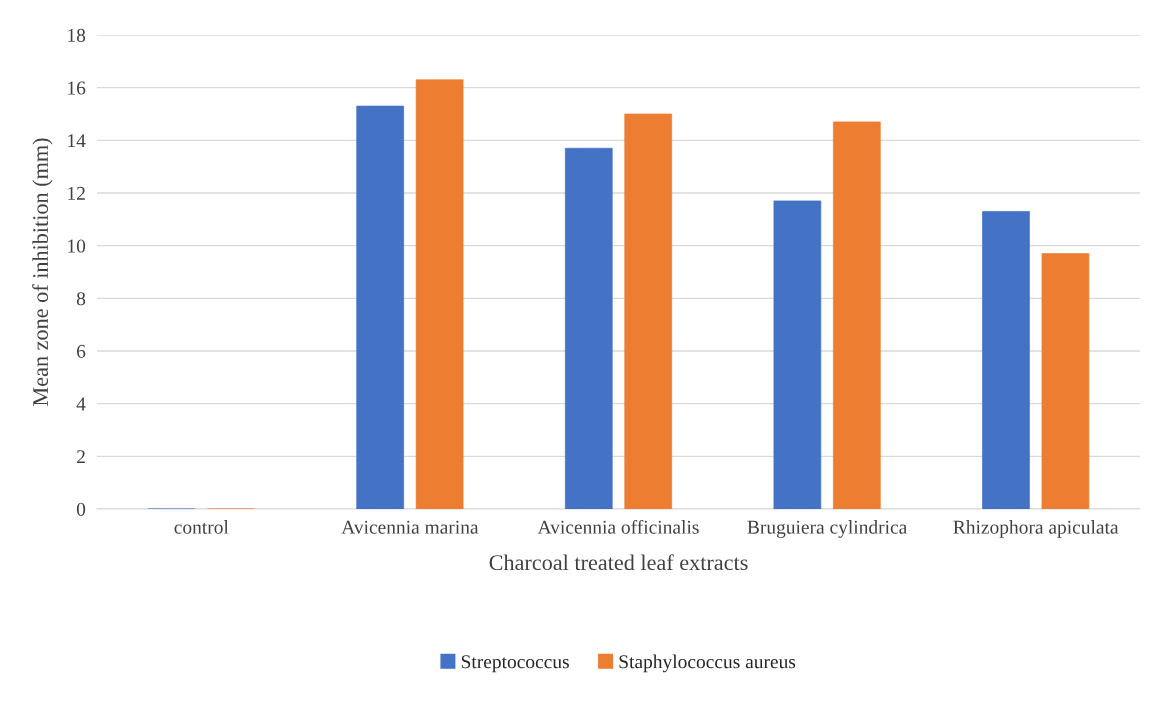 The width and height of the screenshot is (1163, 704). Describe the element at coordinates (81, 299) in the screenshot. I see `y-tick-label: 8` at that location.